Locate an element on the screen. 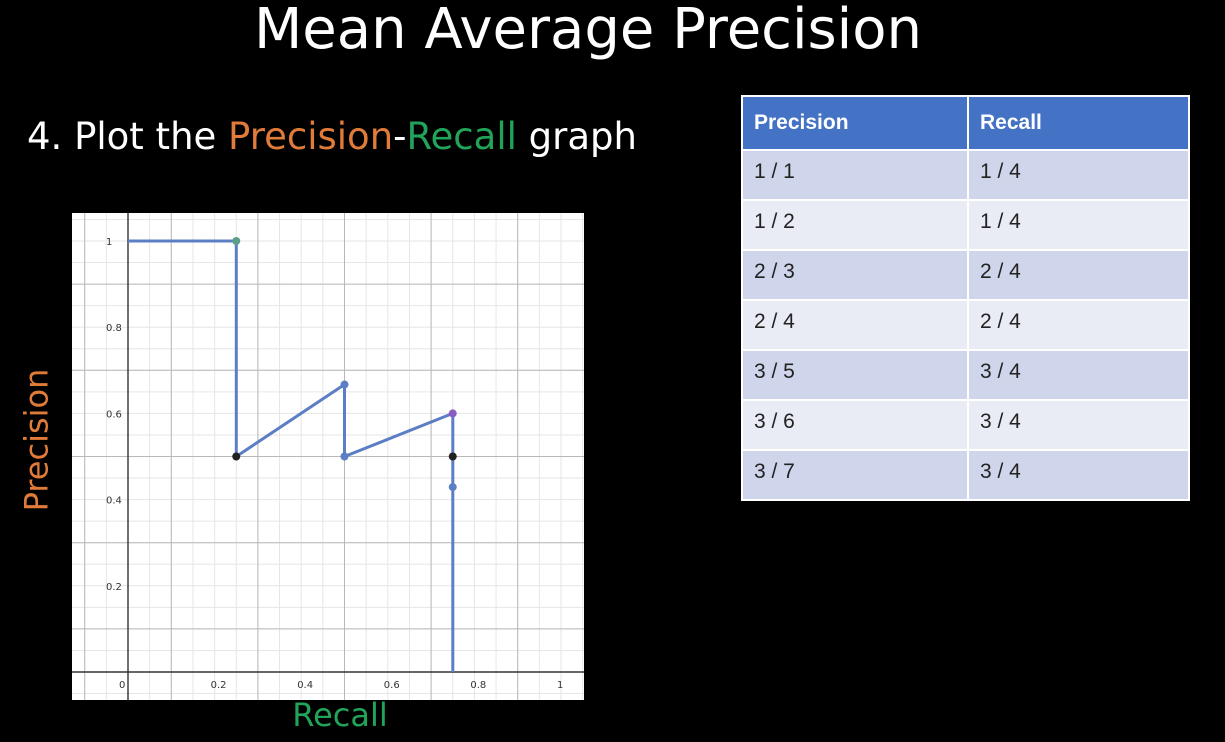 The width and height of the screenshot is (1225, 742). table-row: 3 / 5 3 / 4 is located at coordinates (965, 375).